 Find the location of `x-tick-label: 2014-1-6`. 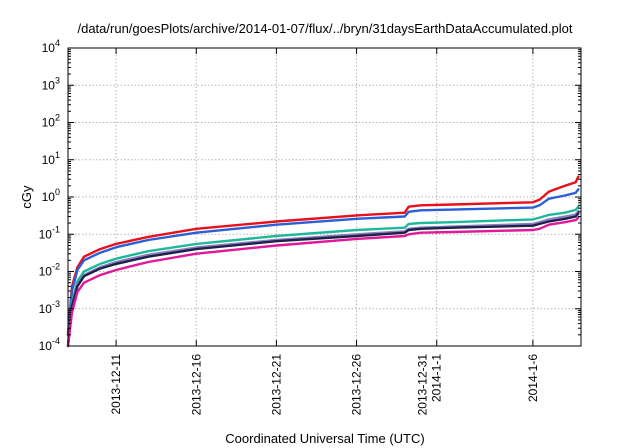

x-tick-label: 2014-1-6 is located at coordinates (533, 378).